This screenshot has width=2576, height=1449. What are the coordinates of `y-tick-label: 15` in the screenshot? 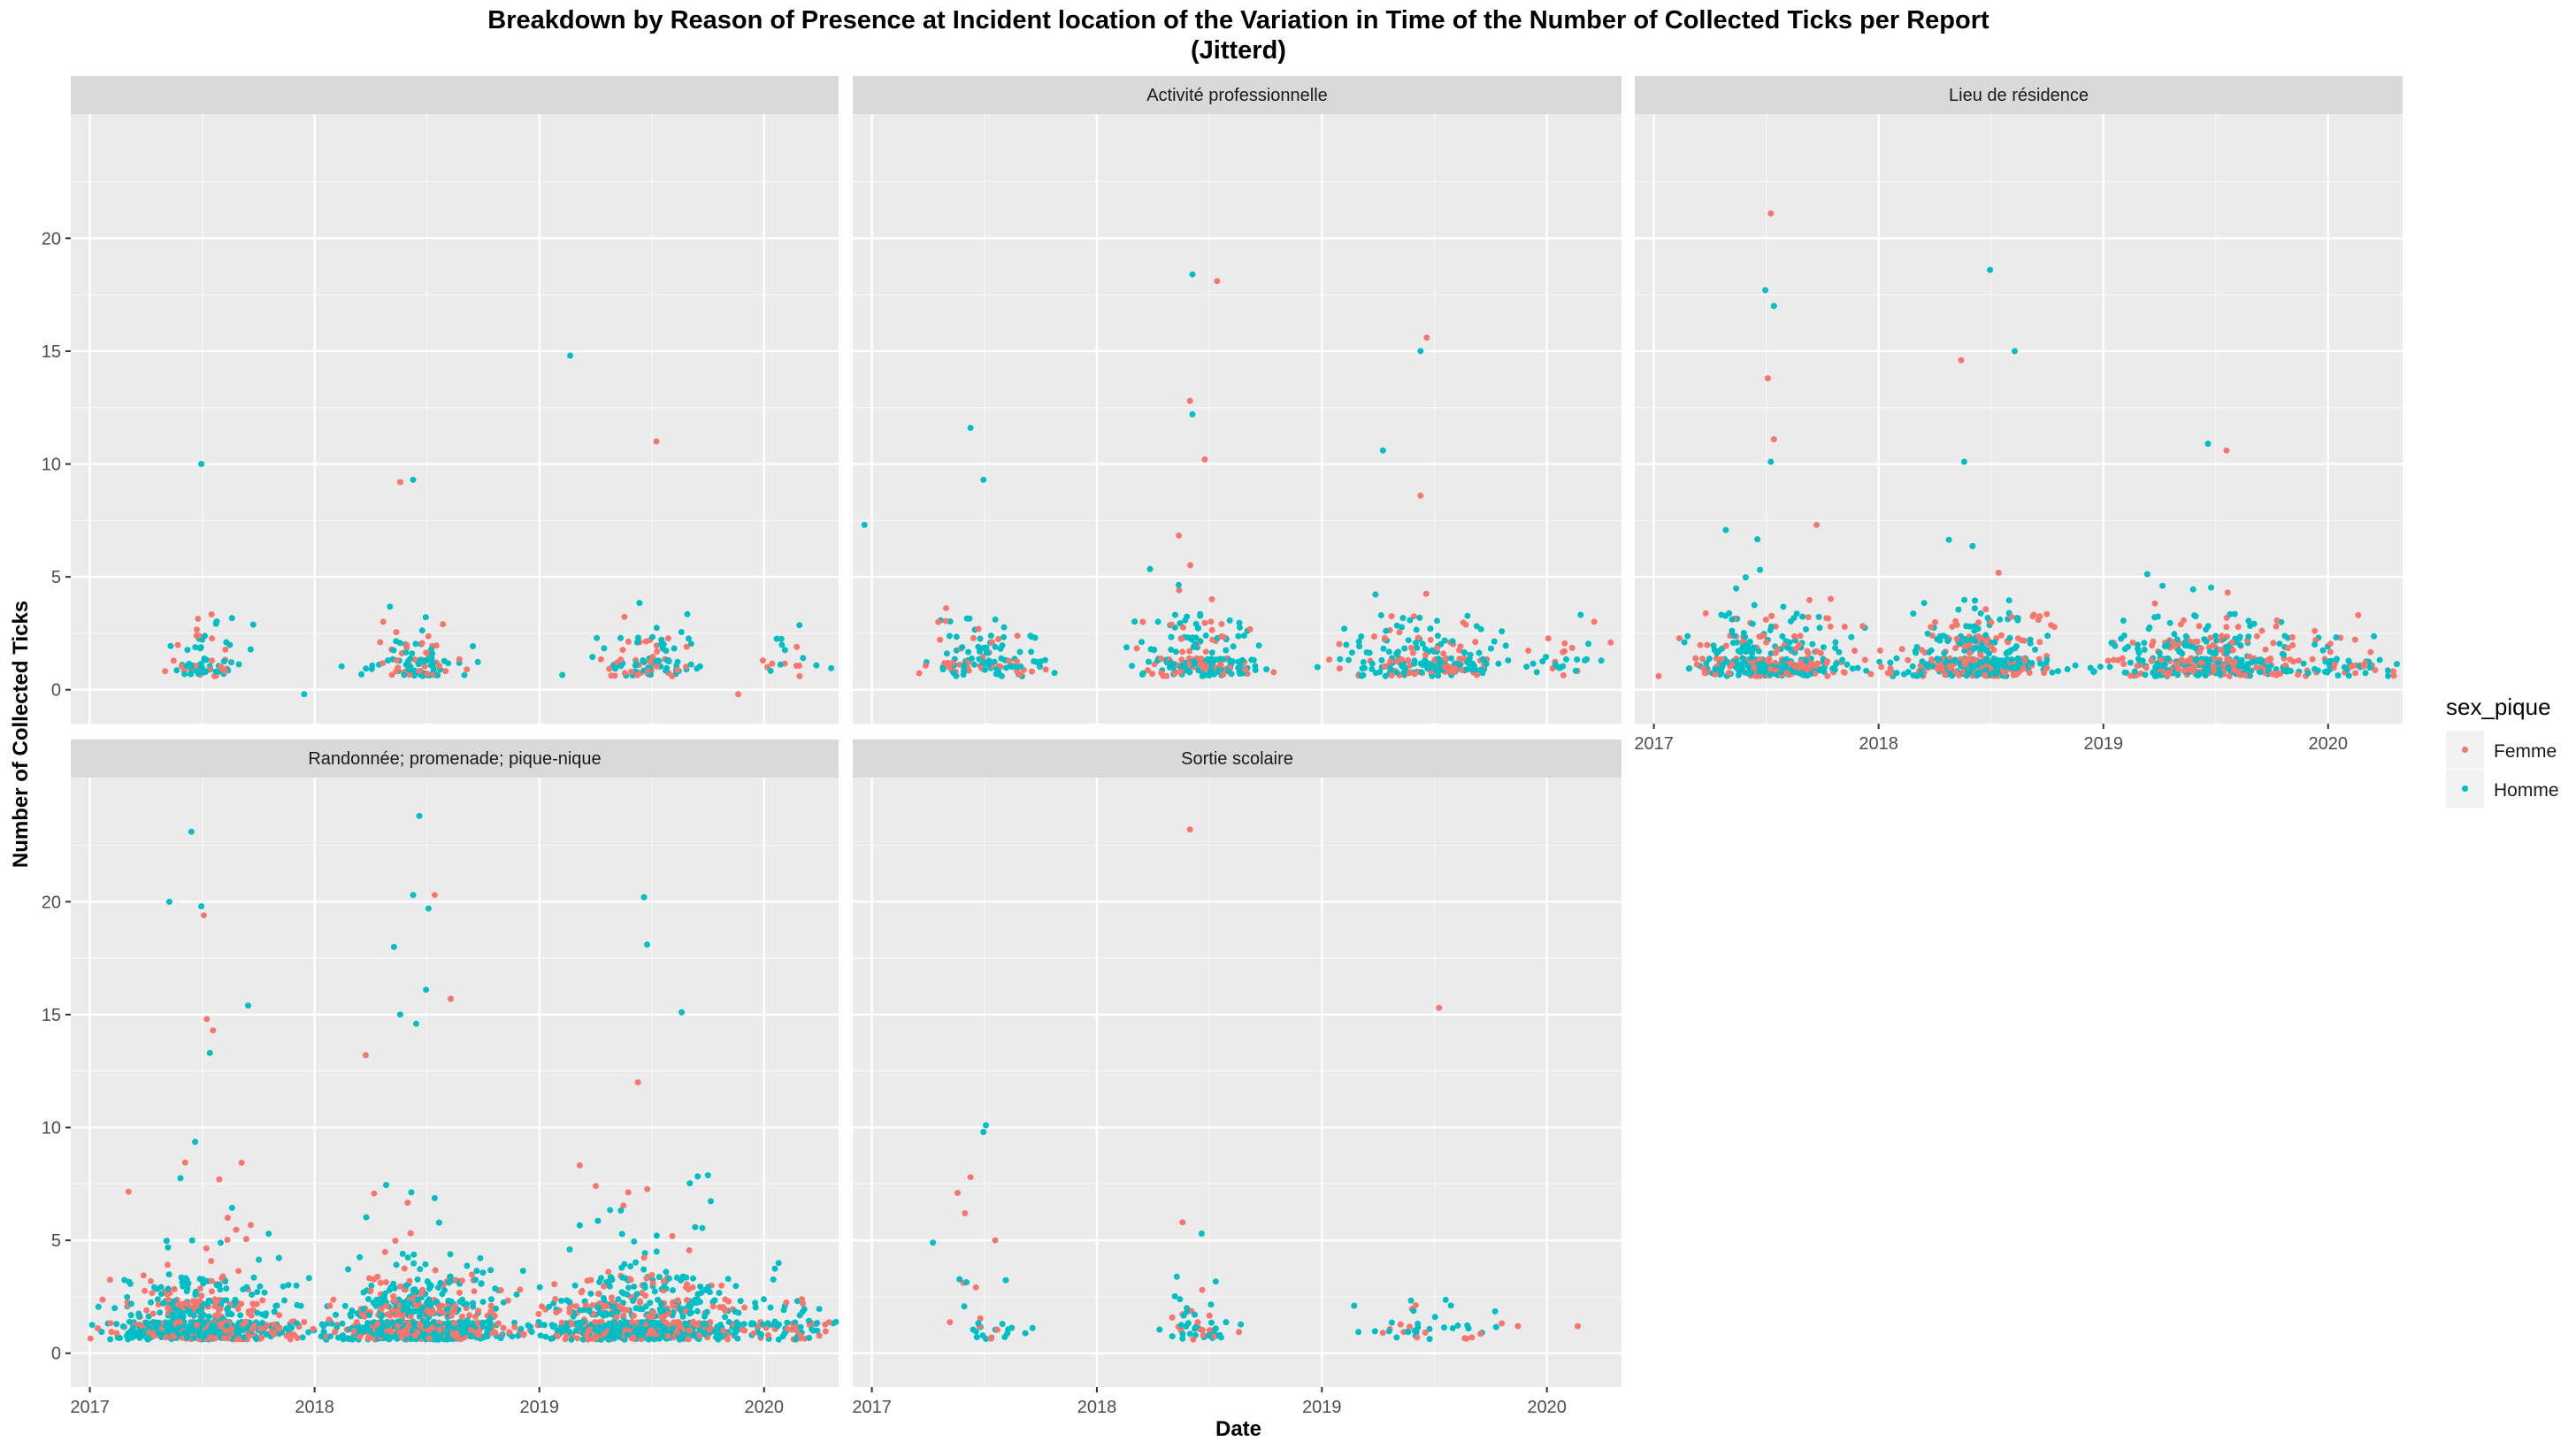 It's located at (51, 1015).